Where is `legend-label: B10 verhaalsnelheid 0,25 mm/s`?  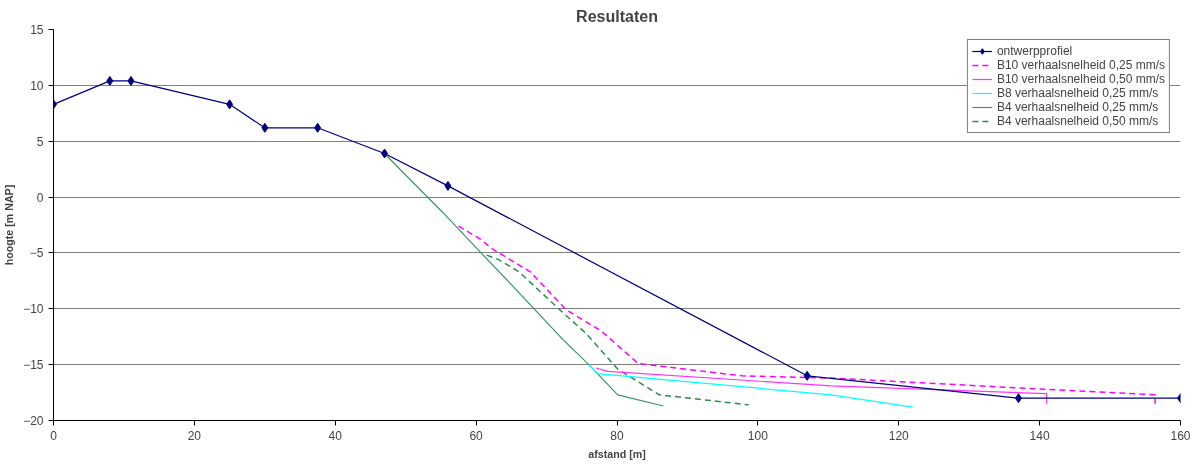 legend-label: B10 verhaalsnelheid 0,25 mm/s is located at coordinates (1080, 65).